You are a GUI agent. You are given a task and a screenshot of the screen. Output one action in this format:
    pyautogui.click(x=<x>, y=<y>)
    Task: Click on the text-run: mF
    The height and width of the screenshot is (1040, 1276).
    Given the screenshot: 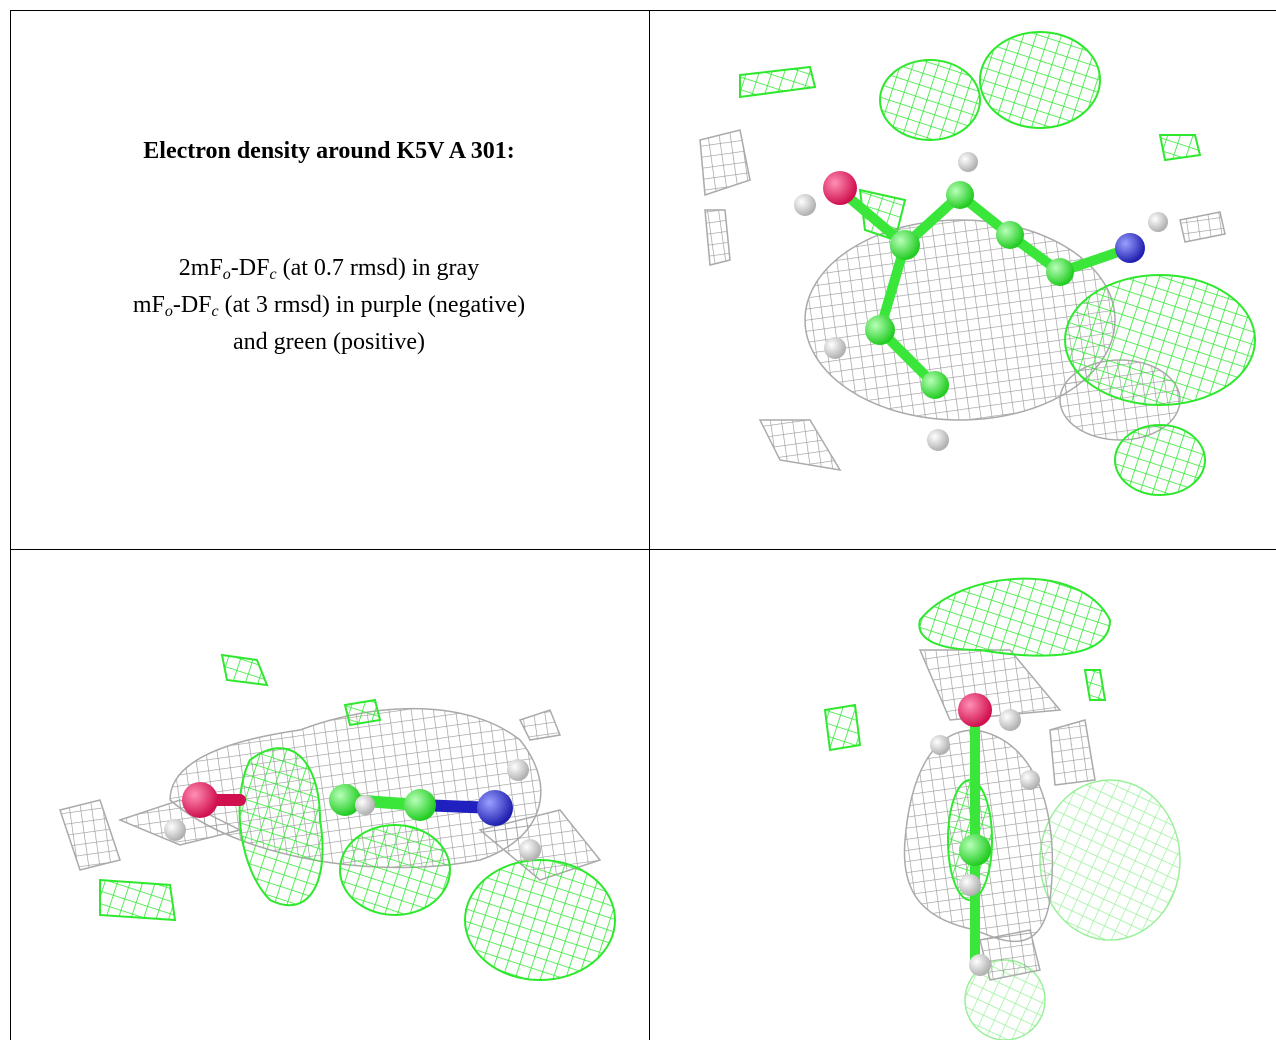 What is the action you would take?
    pyautogui.click(x=148, y=305)
    